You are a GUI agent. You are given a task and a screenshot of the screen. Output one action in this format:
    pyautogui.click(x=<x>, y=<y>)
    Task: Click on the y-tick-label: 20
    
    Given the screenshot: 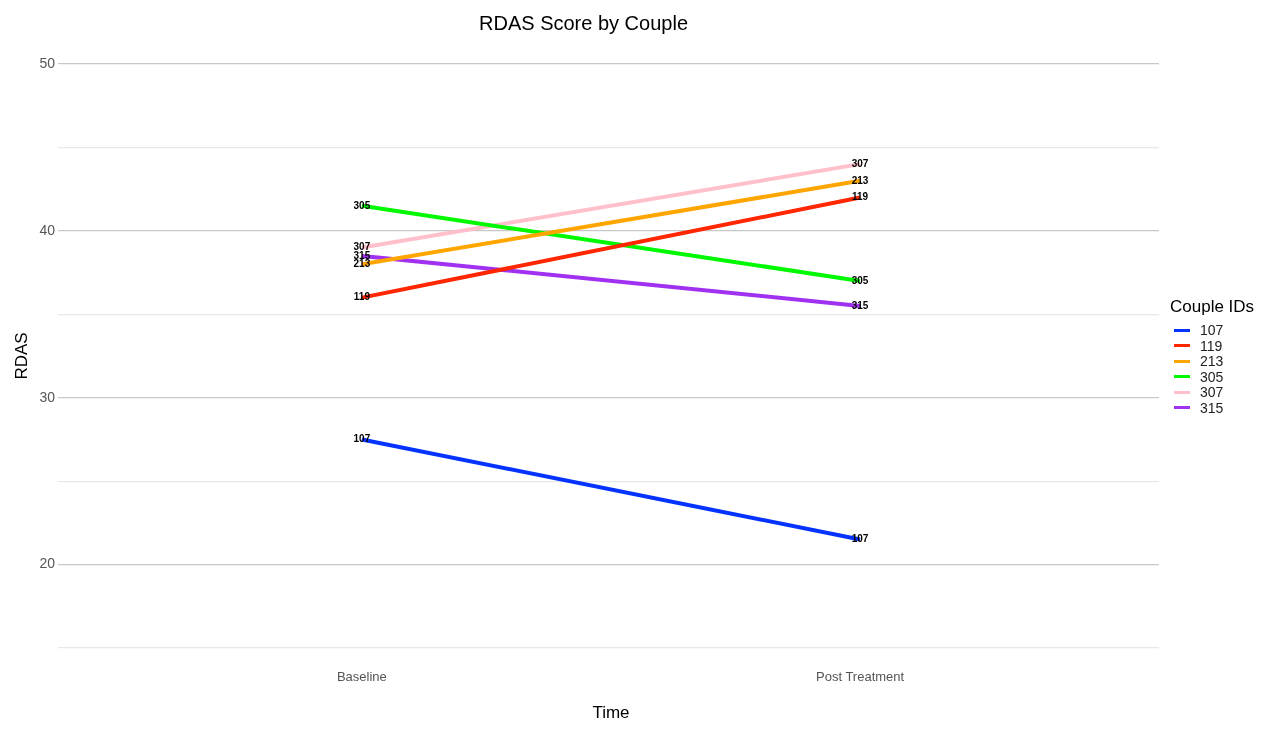 What is the action you would take?
    pyautogui.click(x=47, y=563)
    